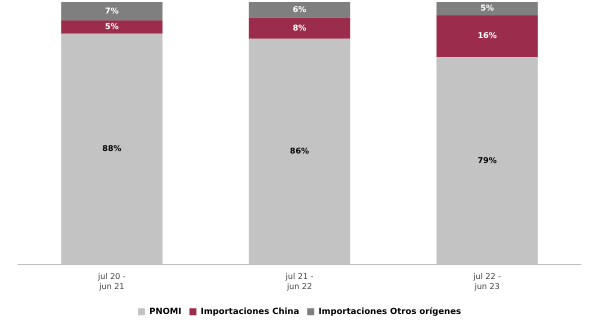 This screenshot has height=326, width=591. Describe the element at coordinates (300, 151) in the screenshot. I see `data-label: 86%` at that location.